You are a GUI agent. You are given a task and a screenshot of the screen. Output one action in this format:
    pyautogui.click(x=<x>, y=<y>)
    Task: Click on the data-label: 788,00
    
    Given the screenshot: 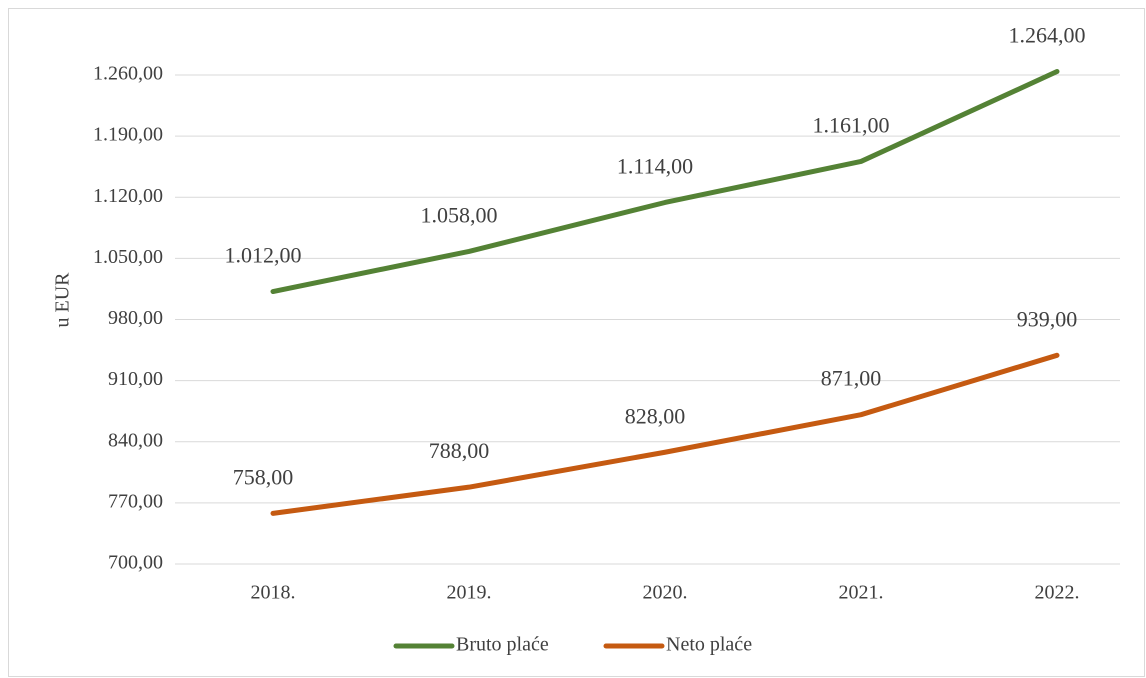 What is the action you would take?
    pyautogui.click(x=459, y=450)
    